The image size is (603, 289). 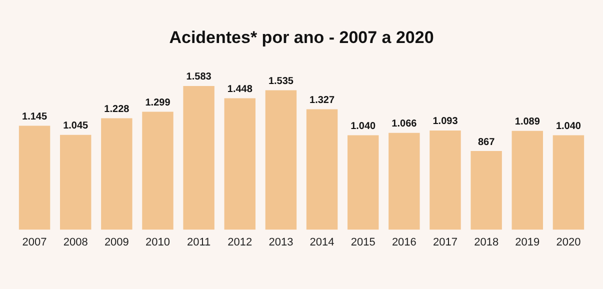 What do you see at coordinates (75, 242) in the screenshot?
I see `x-tick-label: 2008` at bounding box center [75, 242].